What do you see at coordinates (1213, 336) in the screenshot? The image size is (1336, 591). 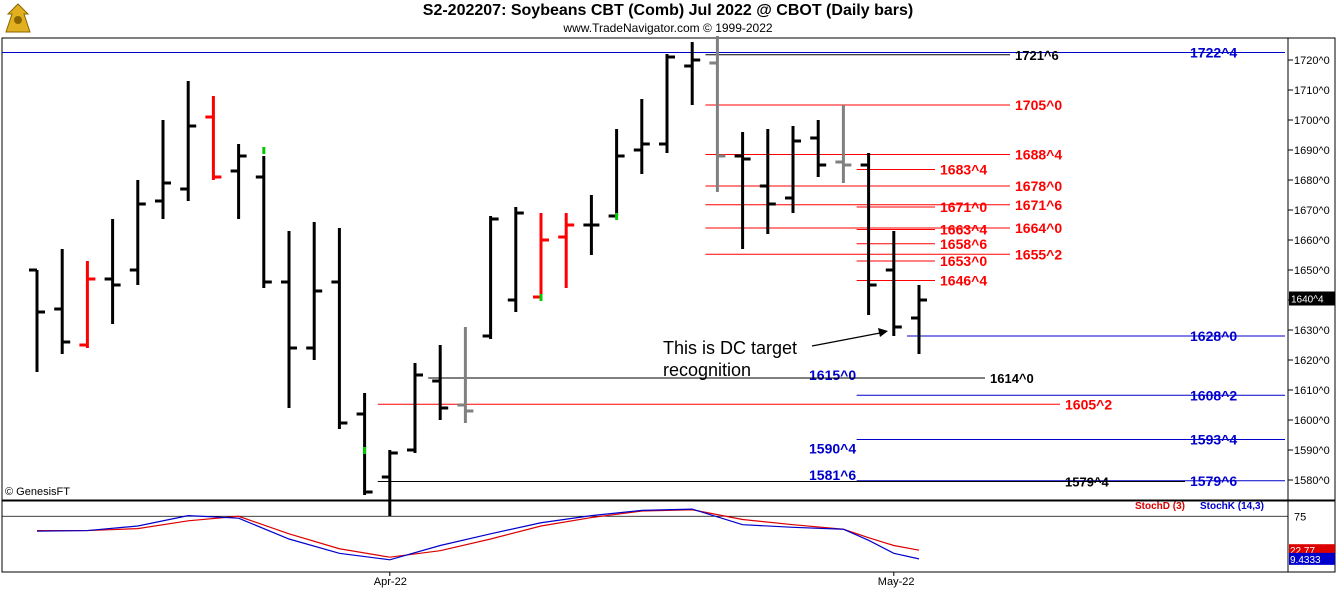 I see `level-label: 1628^0` at bounding box center [1213, 336].